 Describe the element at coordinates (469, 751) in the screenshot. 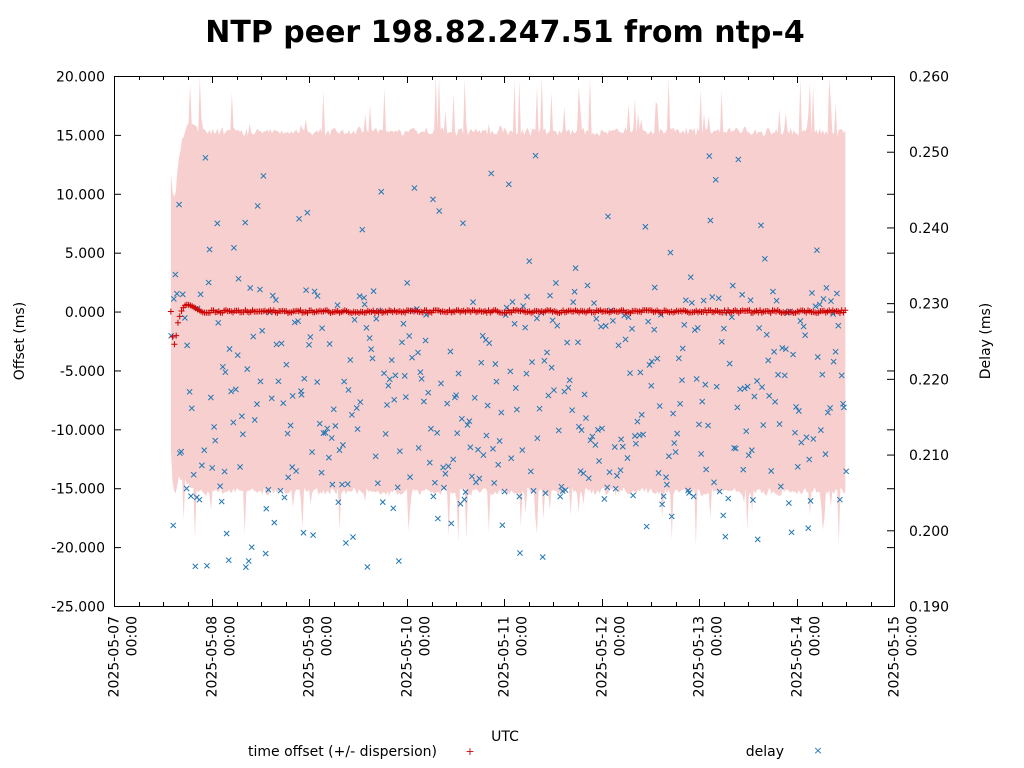

I see `legend-offset-marker: +` at that location.